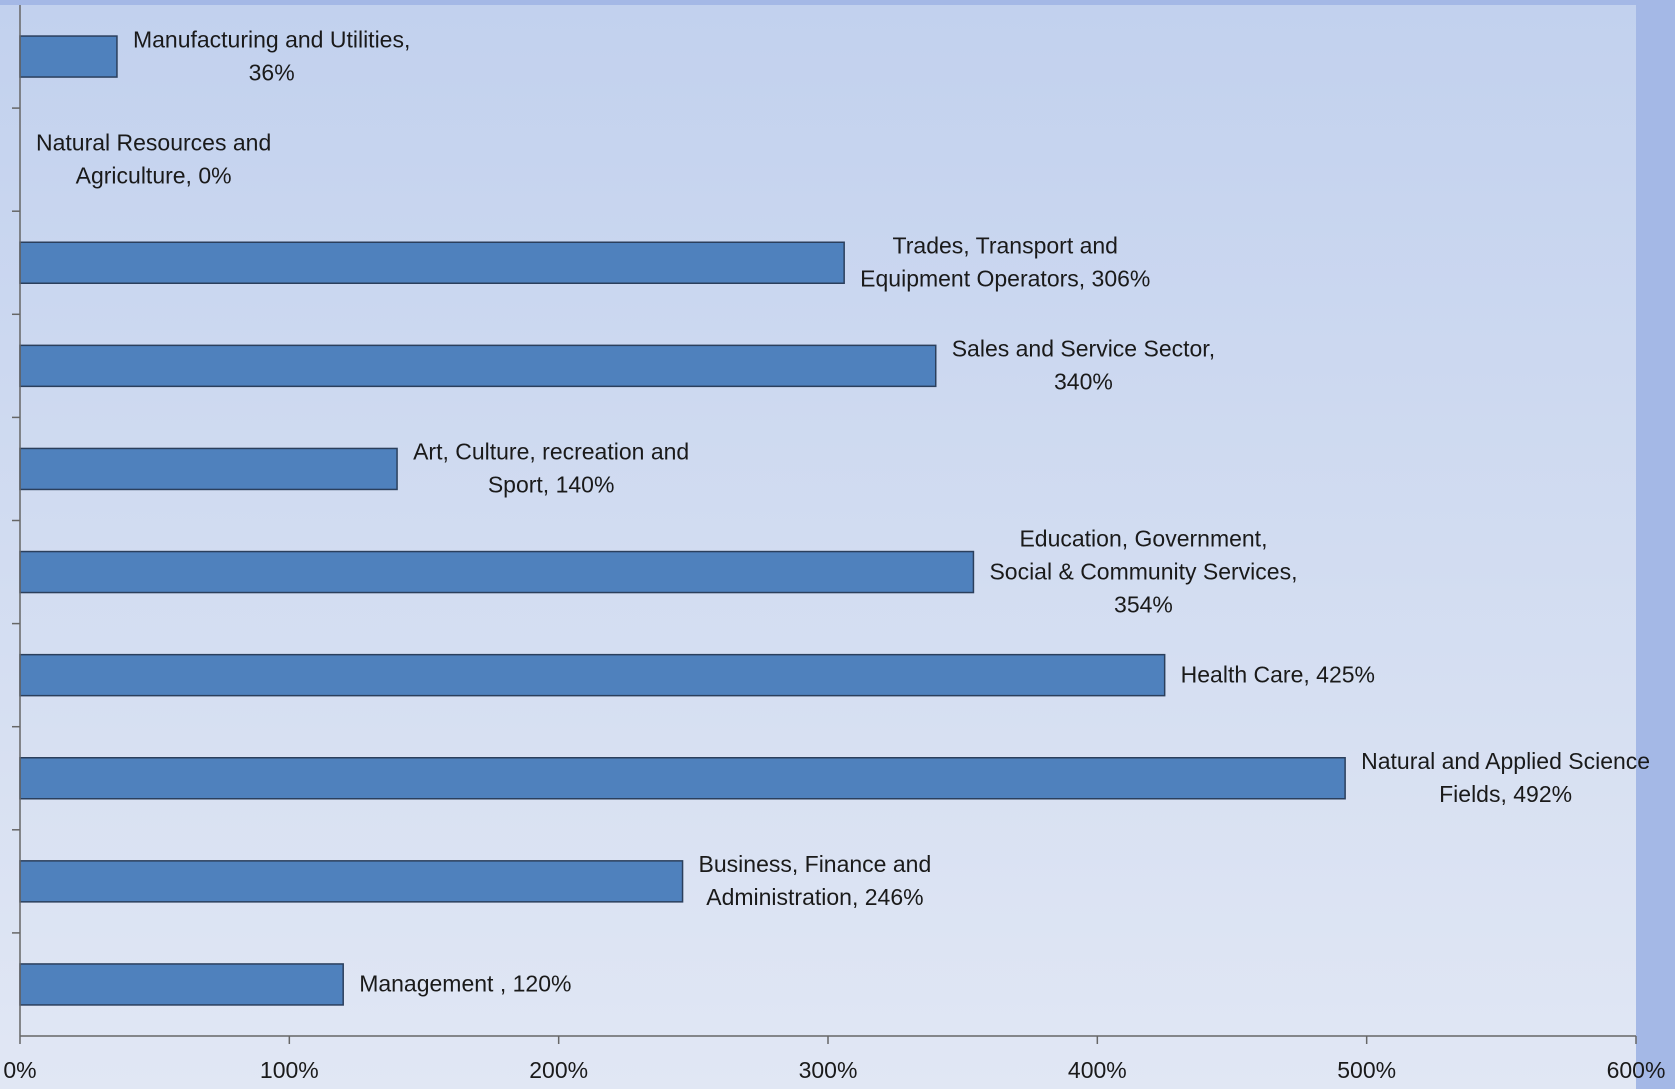 Image resolution: width=1675 pixels, height=1089 pixels. I want to click on x-tick-label: 300%, so click(828, 1070).